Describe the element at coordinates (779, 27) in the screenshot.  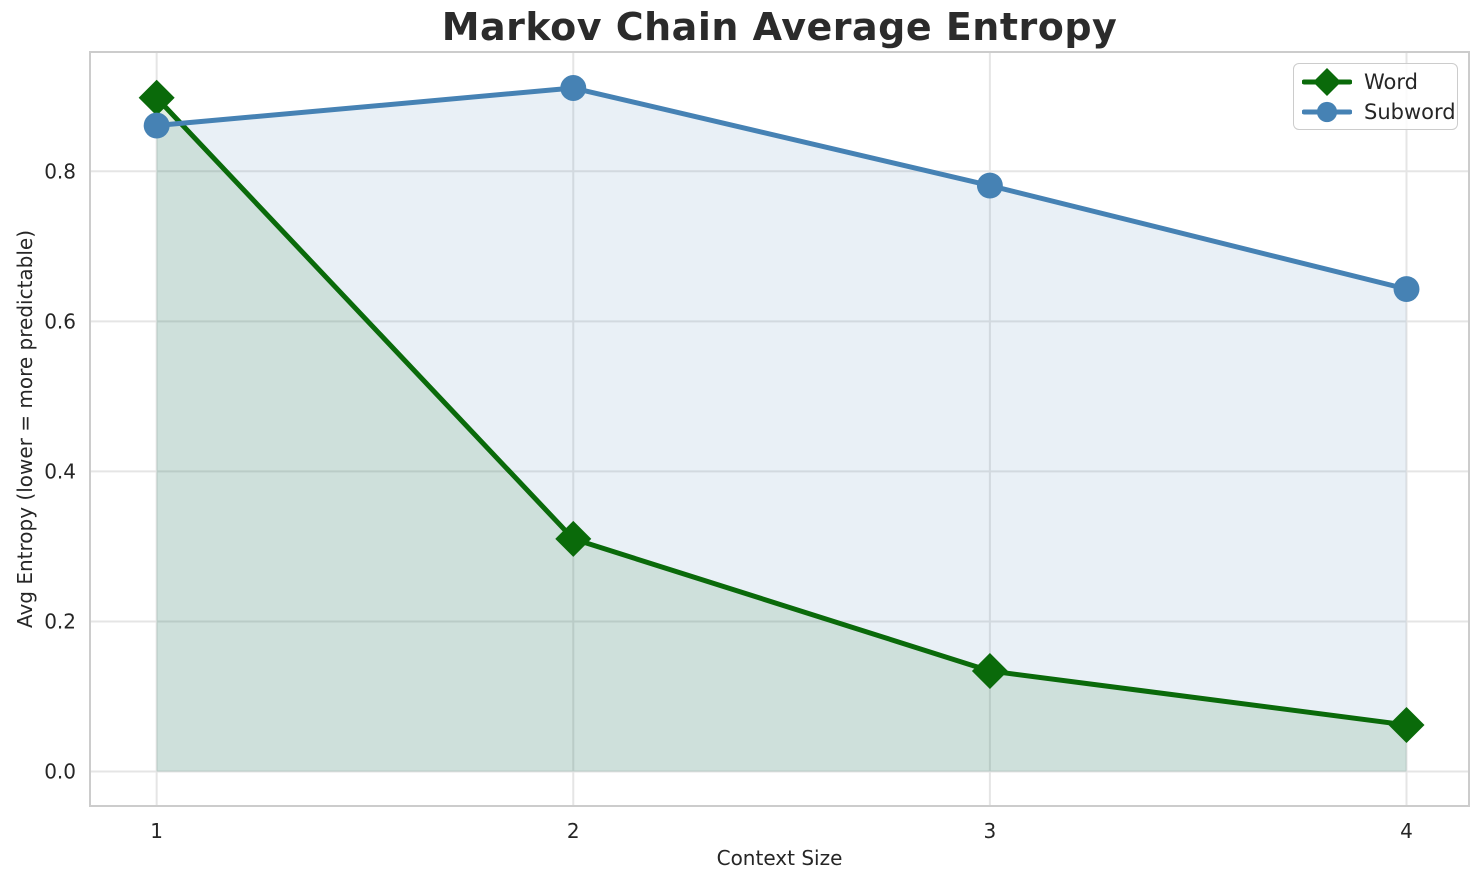
I see `chart-title: Markov Chain Average Entropy` at that location.